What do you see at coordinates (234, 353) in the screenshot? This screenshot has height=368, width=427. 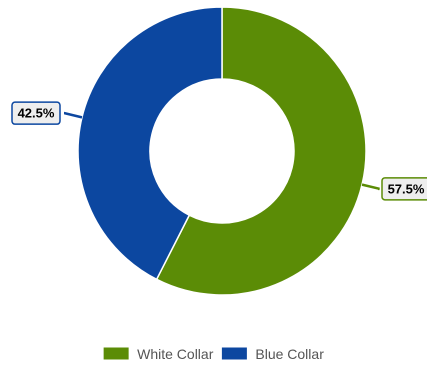 I see `legend-swatch-blue-collar` at bounding box center [234, 353].